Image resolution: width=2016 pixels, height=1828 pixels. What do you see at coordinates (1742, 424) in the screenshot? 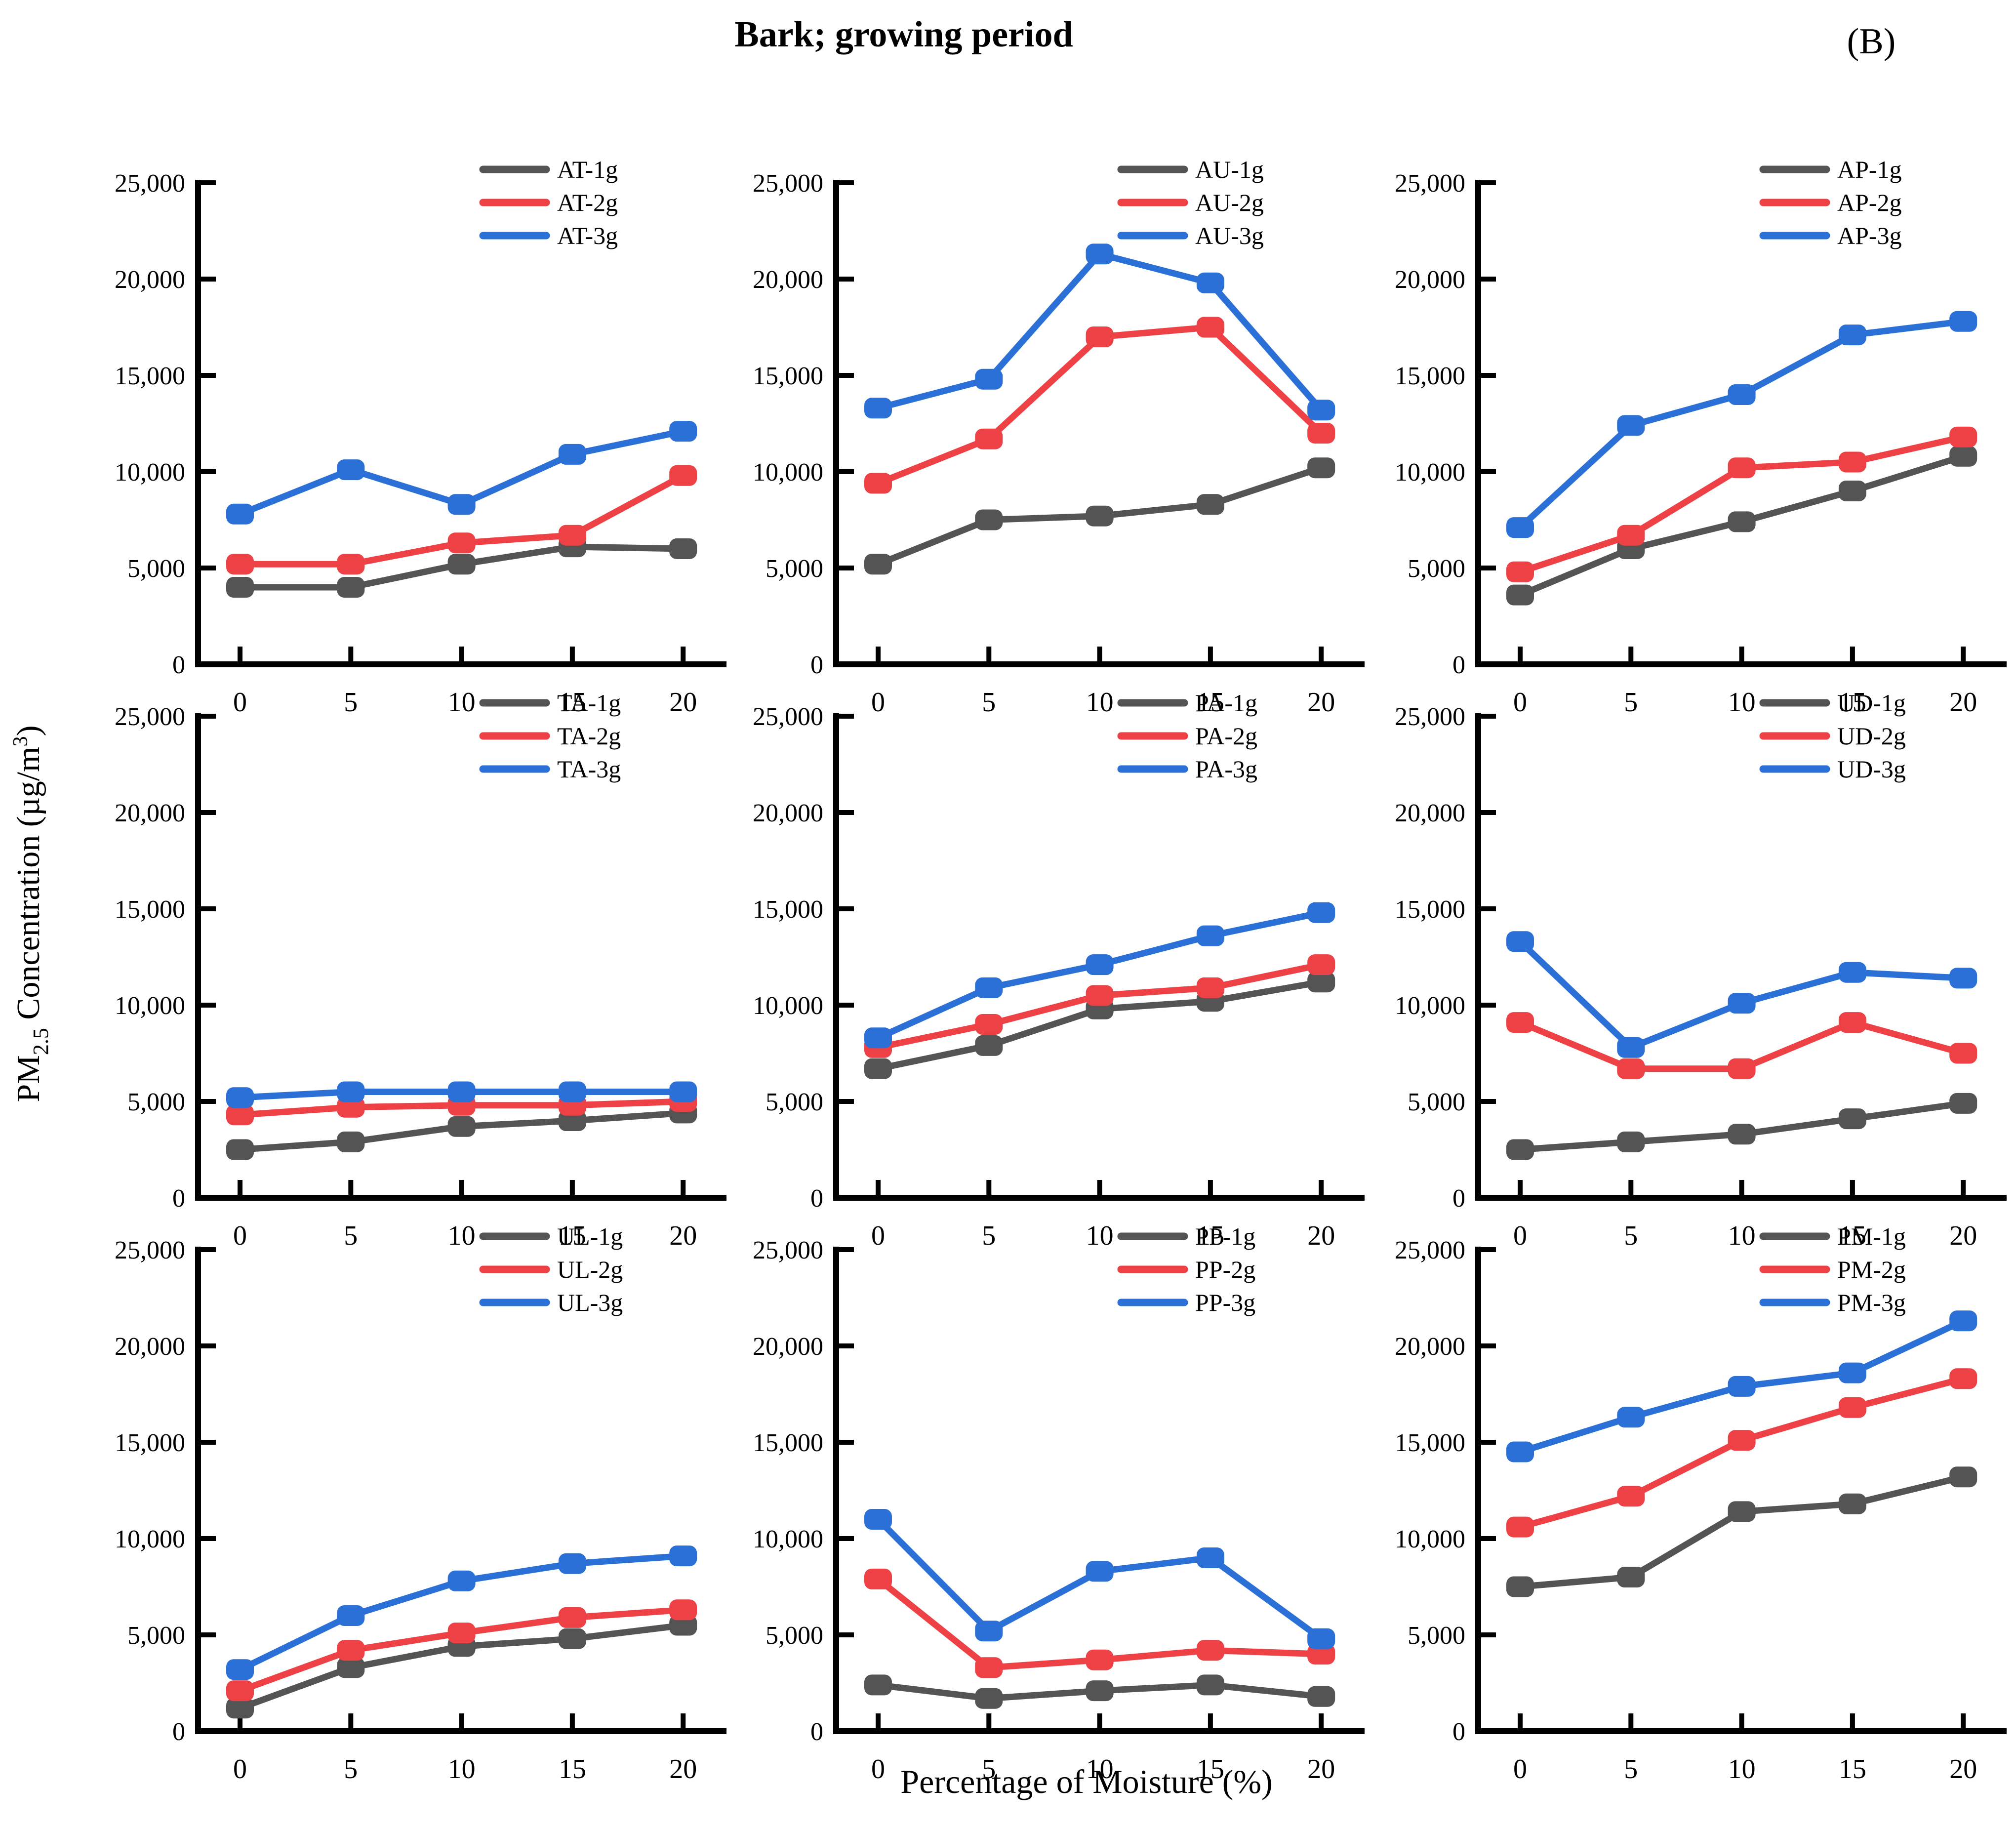
I see `series-line-AP-3g` at bounding box center [1742, 424].